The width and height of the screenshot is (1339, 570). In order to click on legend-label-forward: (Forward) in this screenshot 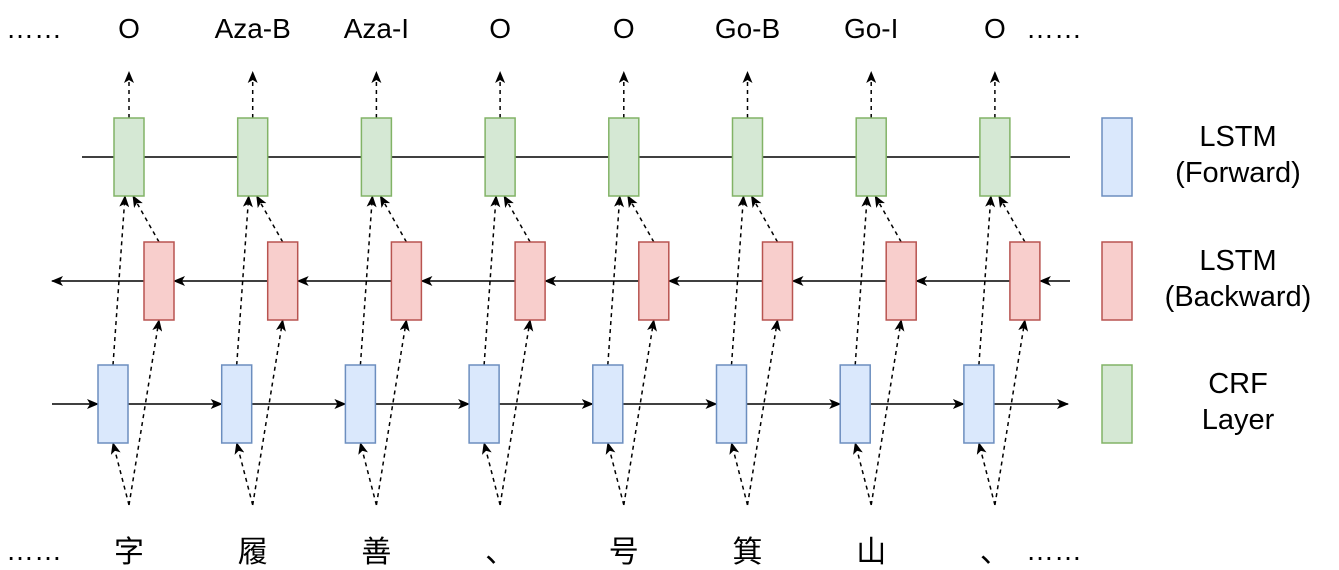, I will do `click(1238, 173)`.